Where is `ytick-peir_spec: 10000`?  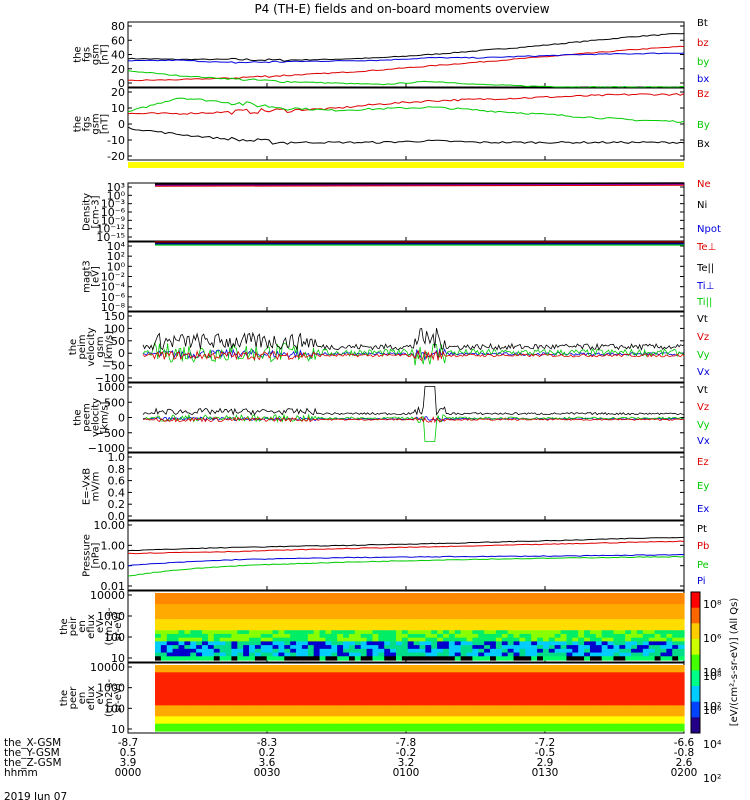 ytick-peir_spec: 10000 is located at coordinates (107, 595).